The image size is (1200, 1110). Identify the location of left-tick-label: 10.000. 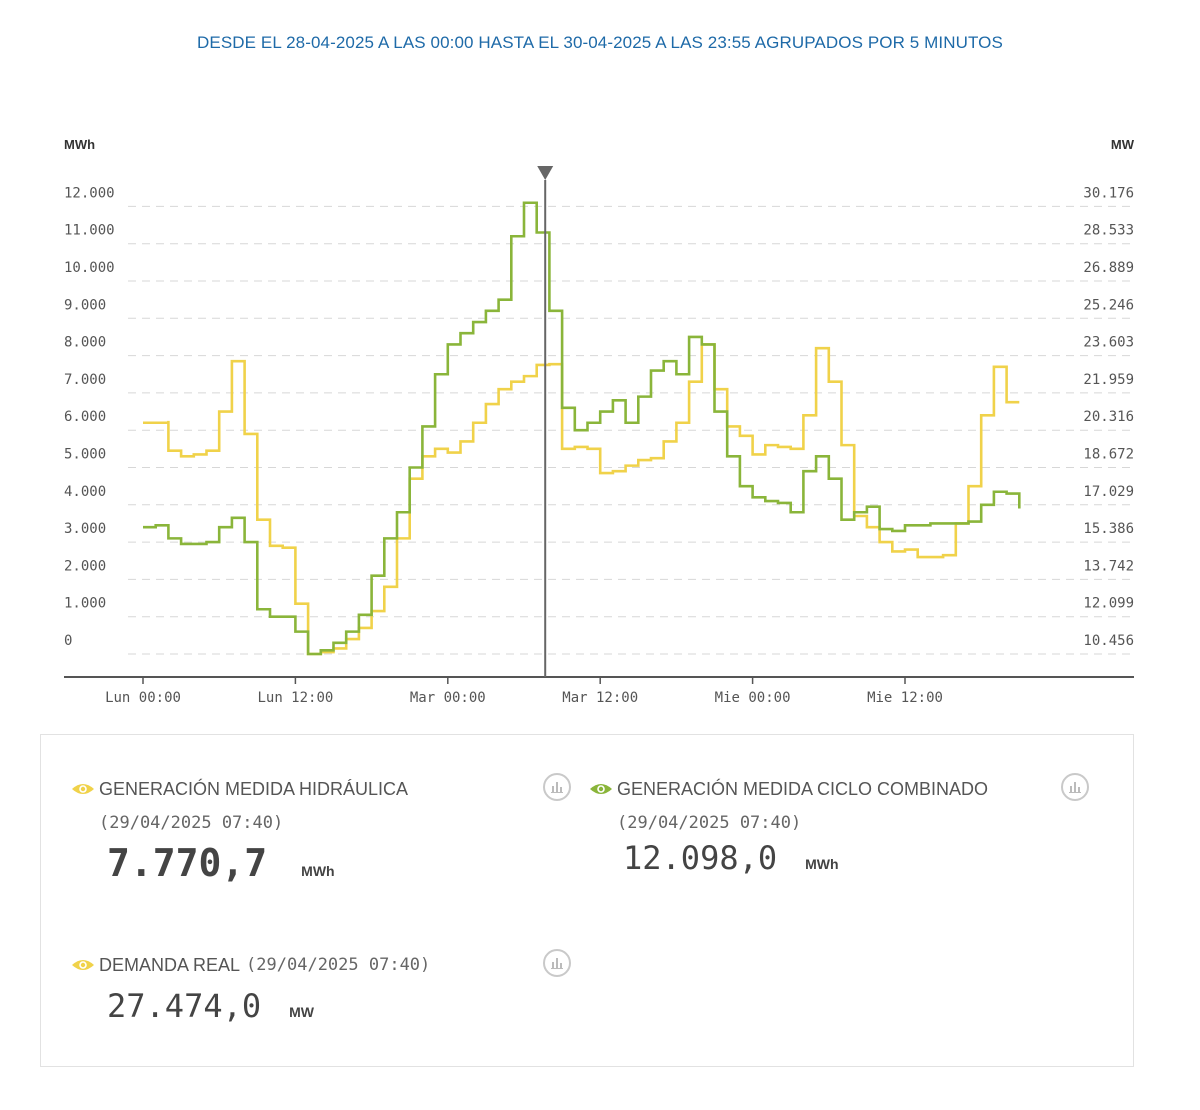
(89, 268).